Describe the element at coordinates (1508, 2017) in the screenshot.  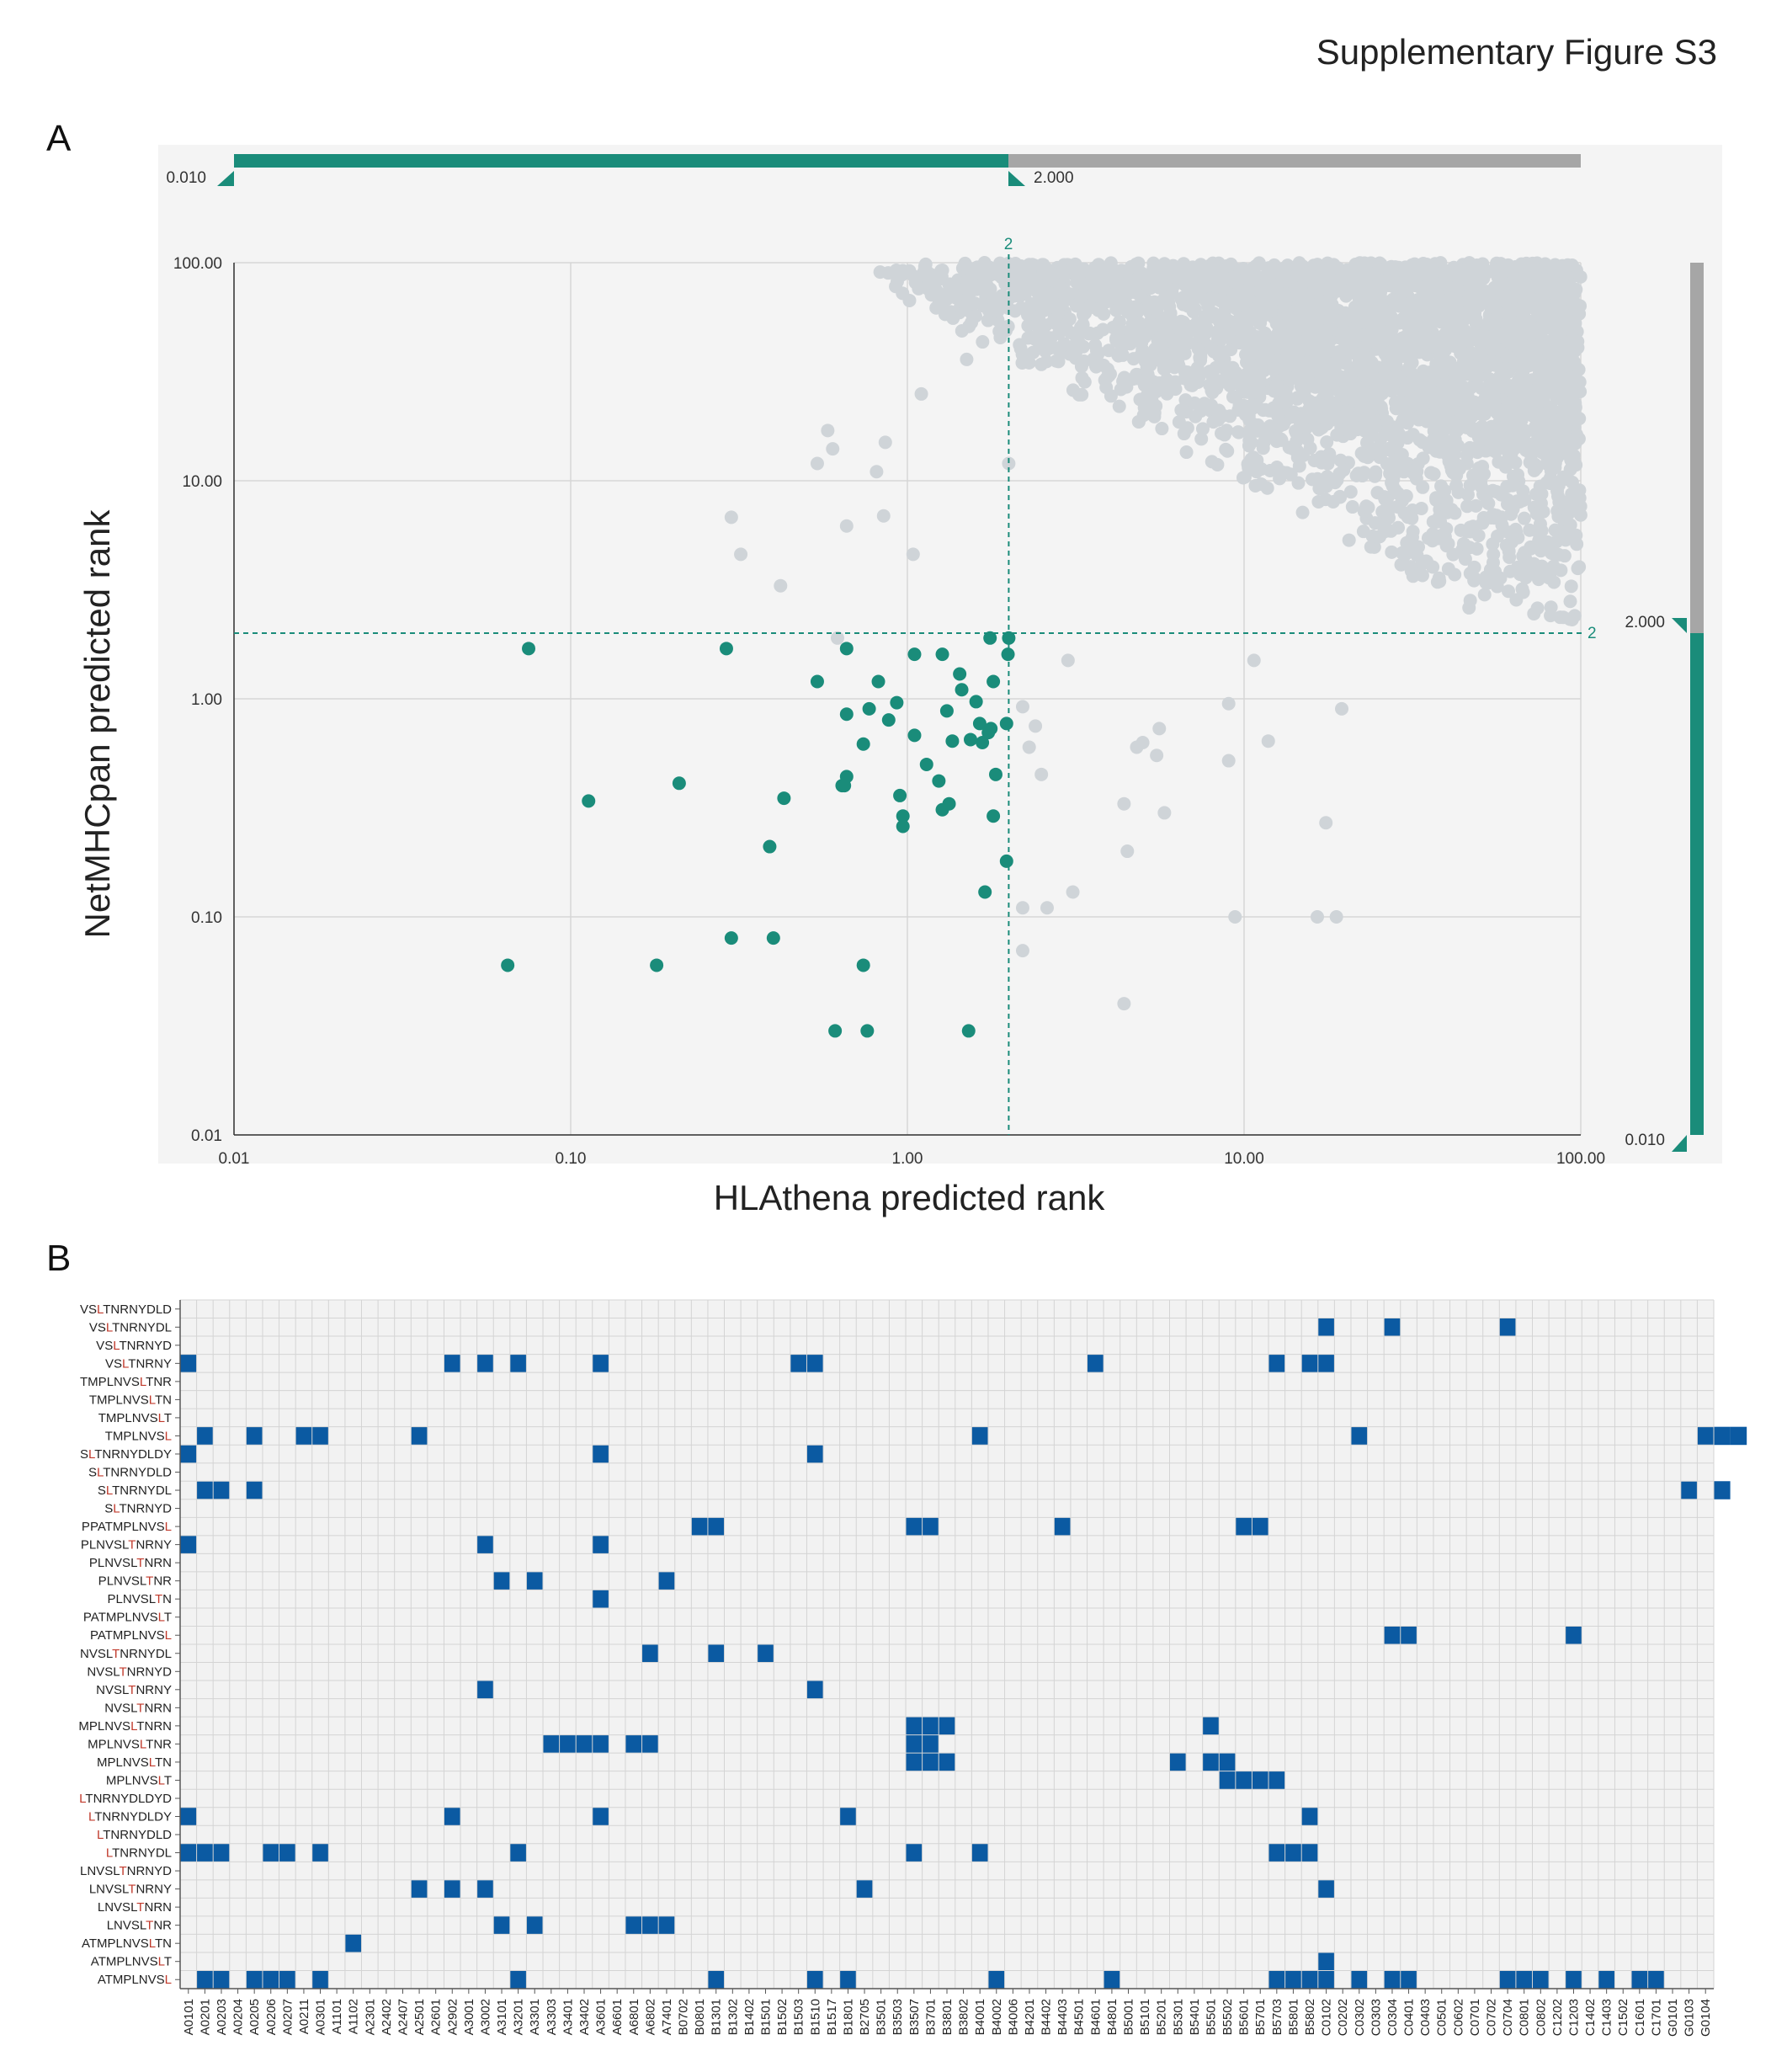
I see `column-label: C0704` at that location.